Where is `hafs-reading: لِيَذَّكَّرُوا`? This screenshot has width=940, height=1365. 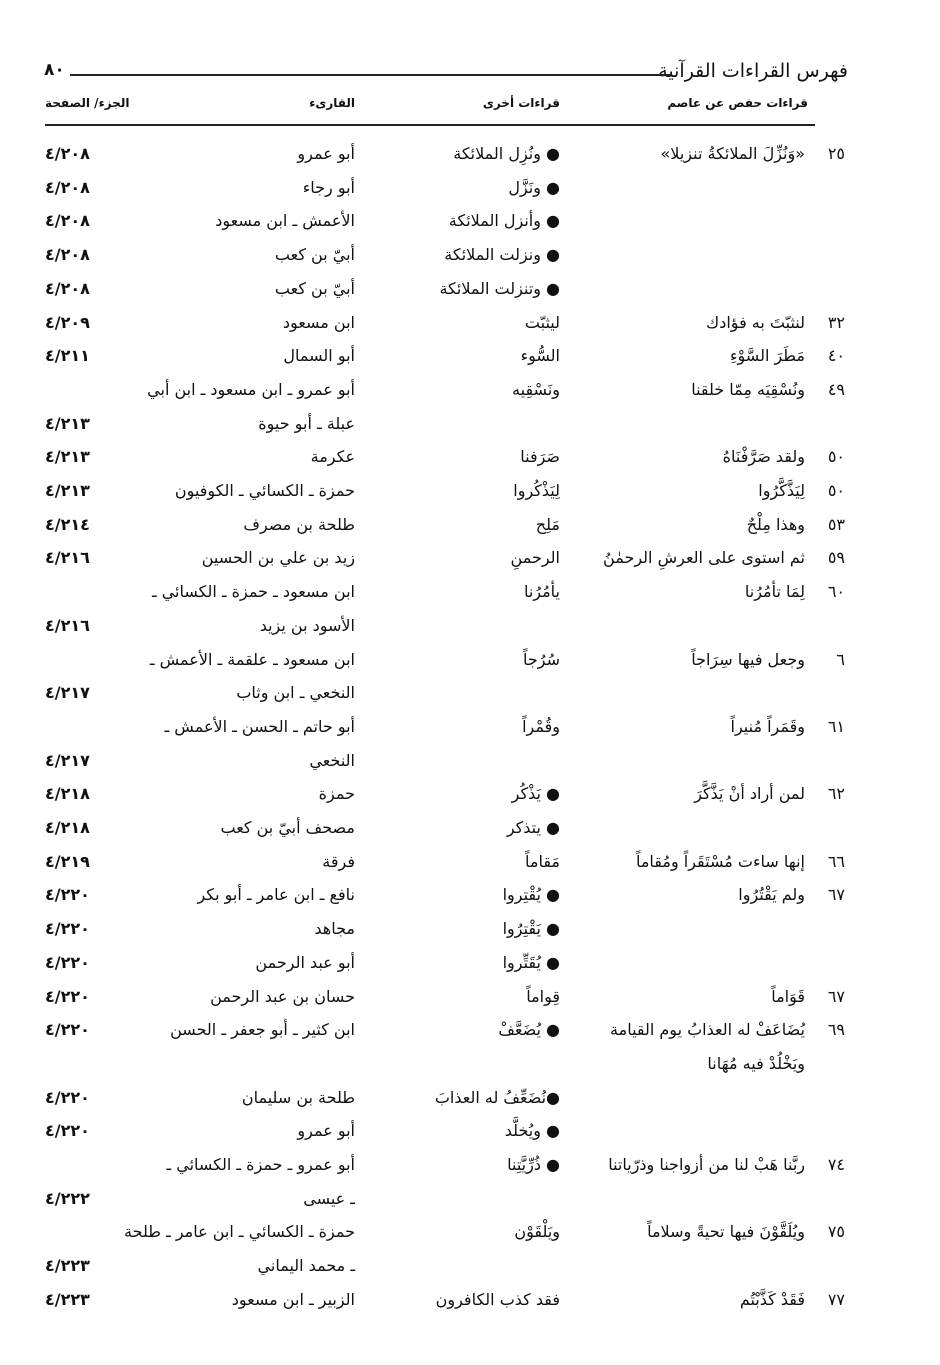 hafs-reading: لِيَذَّكَّرُوا is located at coordinates (781, 490).